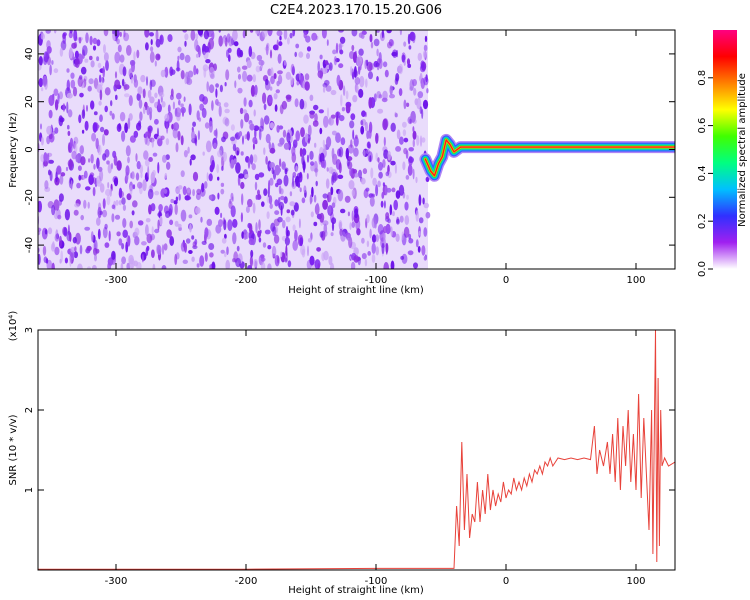 The width and height of the screenshot is (750, 600). What do you see at coordinates (742, 150) in the screenshot?
I see `colorbar-label: Normalized spectral amplitude` at bounding box center [742, 150].